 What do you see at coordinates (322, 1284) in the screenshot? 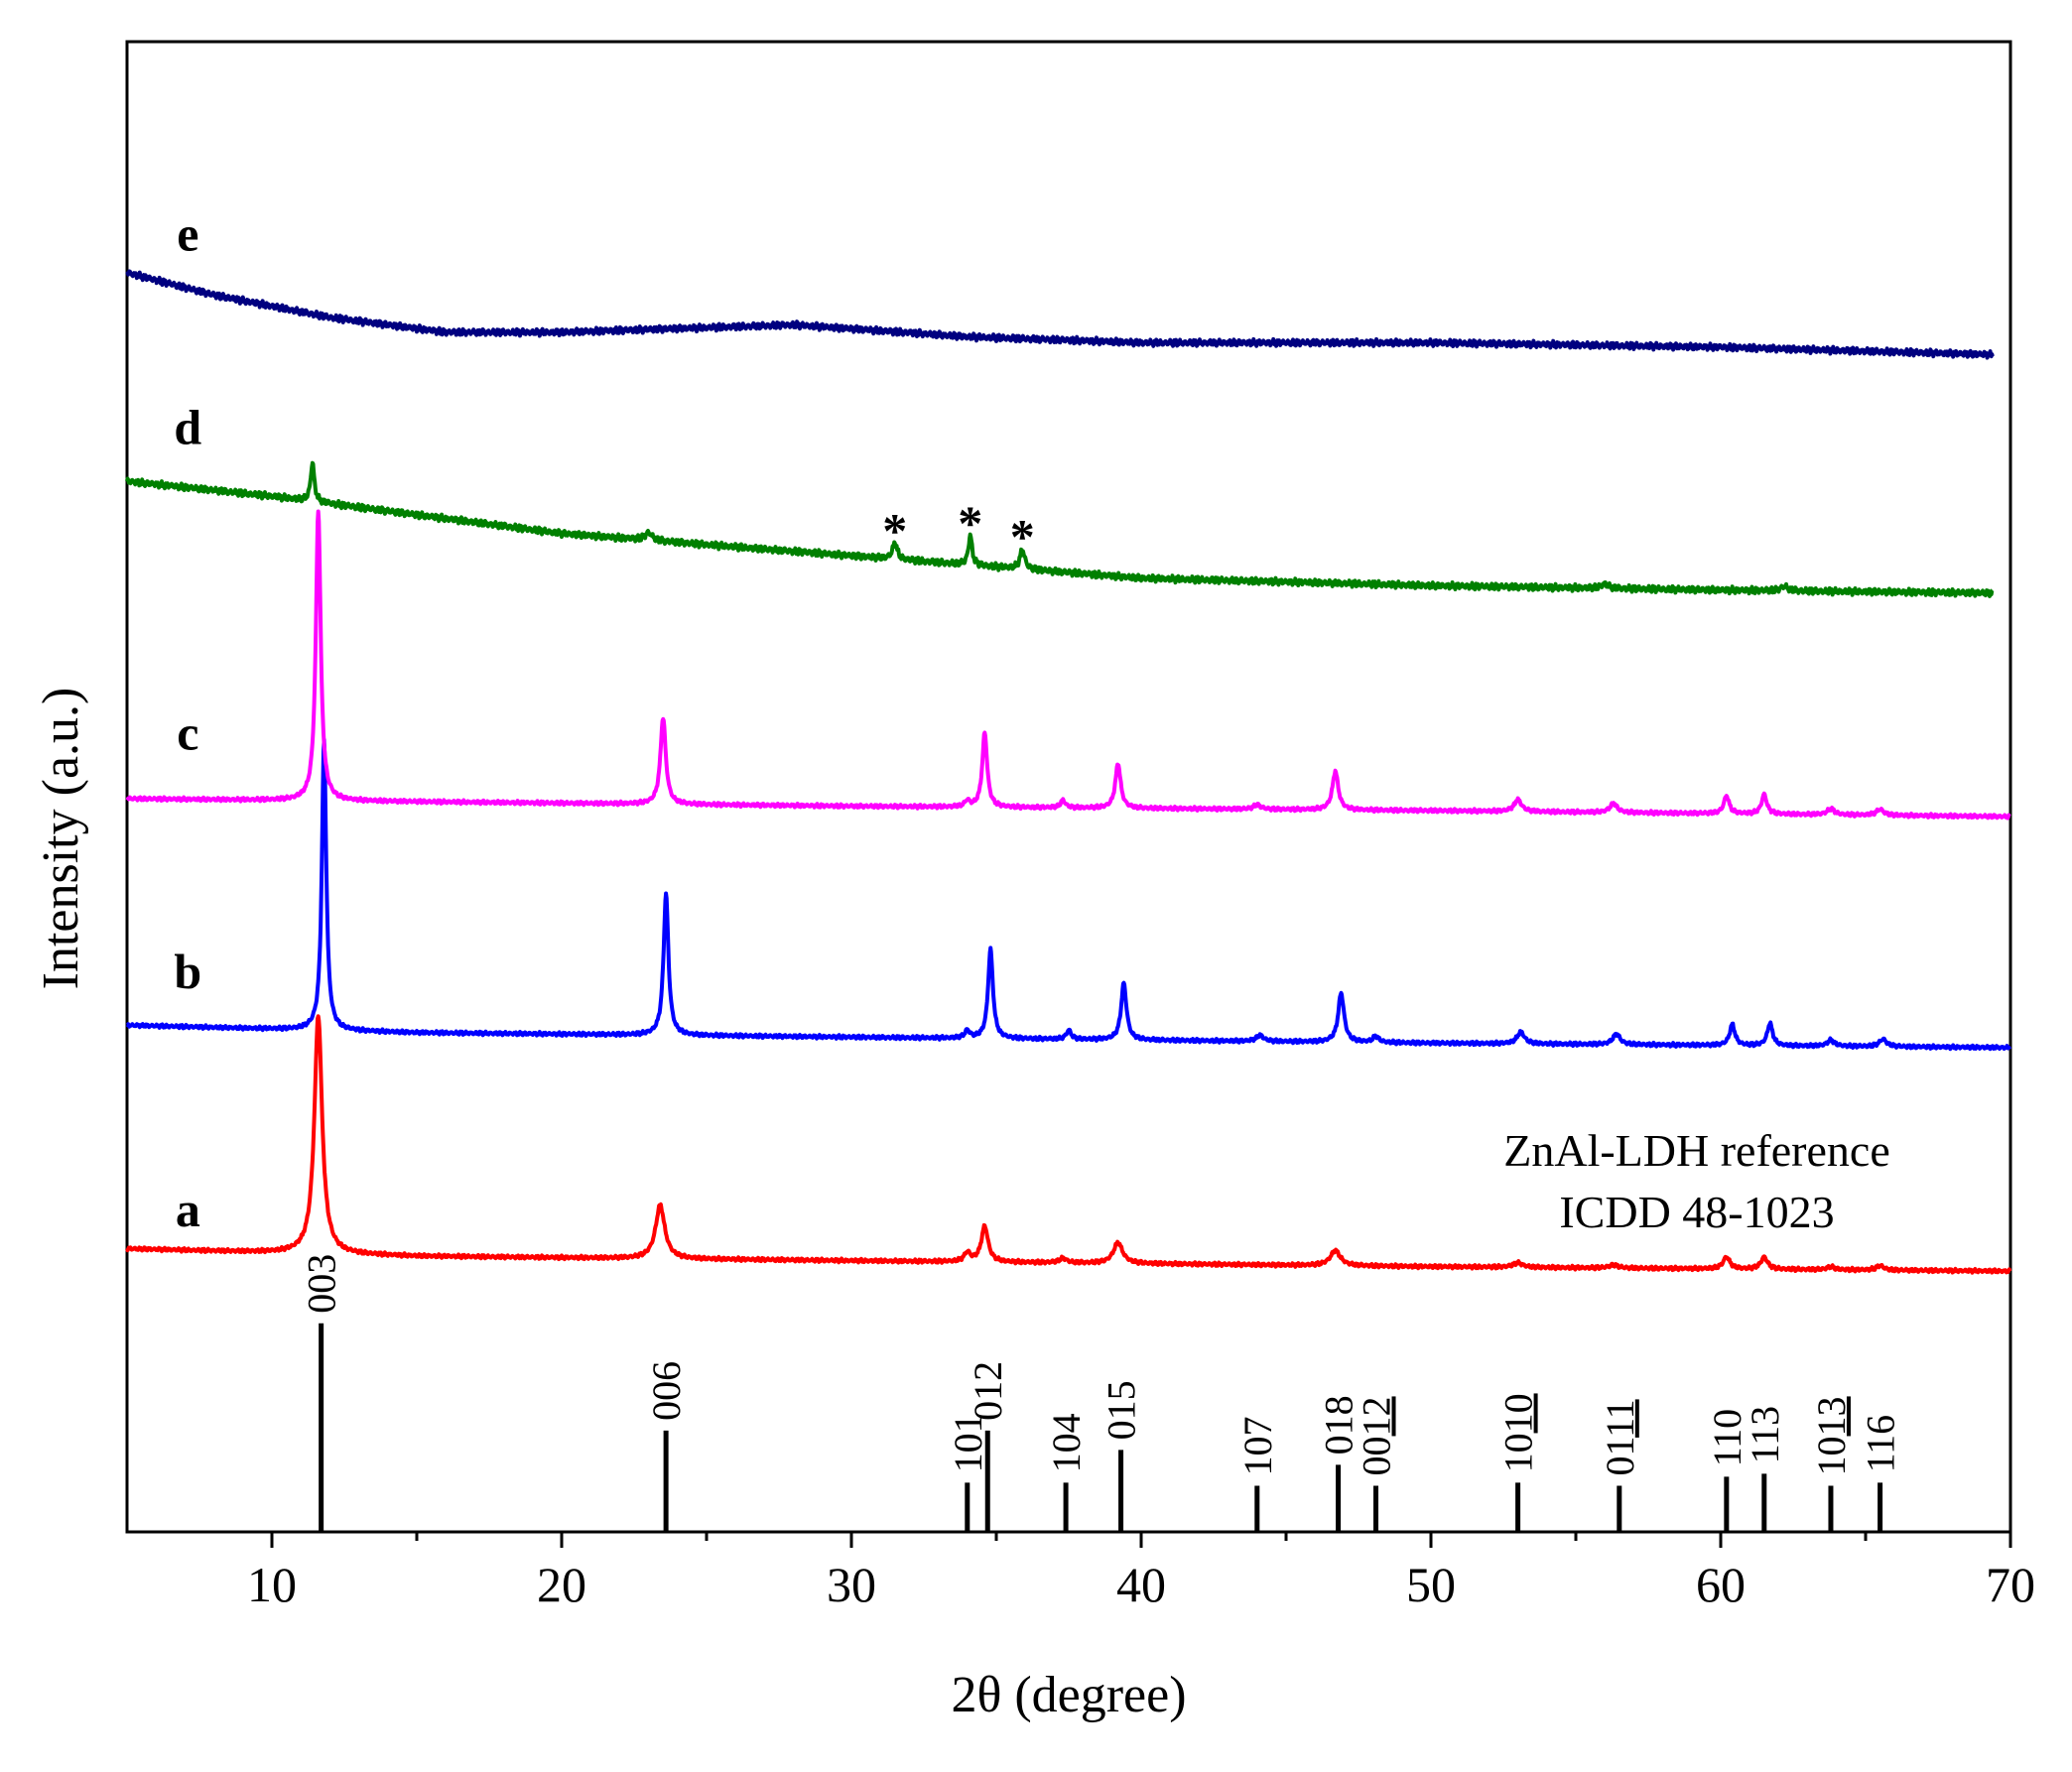
I see `reference-label-003: 003` at bounding box center [322, 1284].